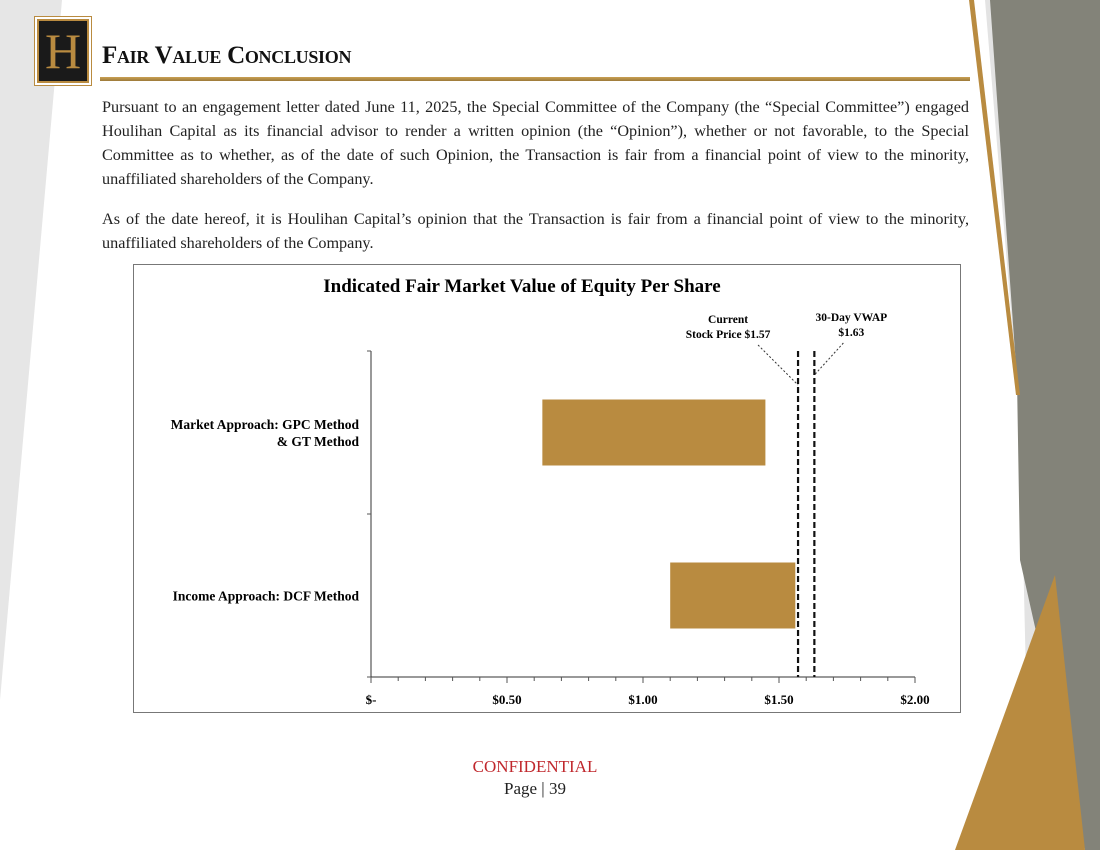 Image resolution: width=1100 pixels, height=850 pixels. I want to click on category-label: Market Approach: GPC Method, so click(265, 424).